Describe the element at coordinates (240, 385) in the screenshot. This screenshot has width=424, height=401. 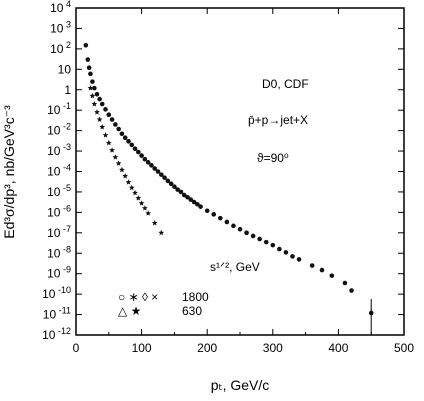
I see `x-axis-title: pₜ, GeV/c` at that location.